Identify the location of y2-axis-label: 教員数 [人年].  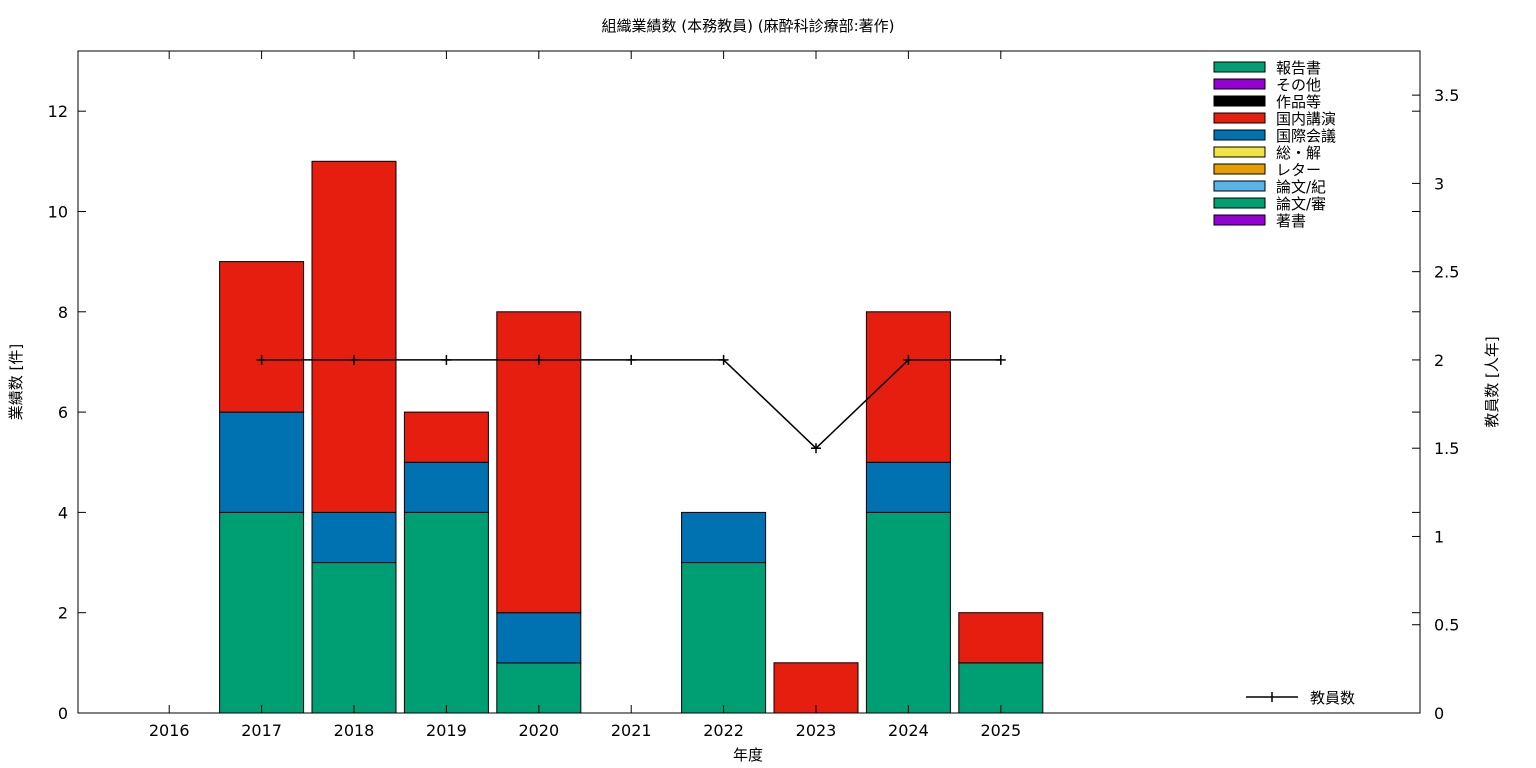
(1492, 381).